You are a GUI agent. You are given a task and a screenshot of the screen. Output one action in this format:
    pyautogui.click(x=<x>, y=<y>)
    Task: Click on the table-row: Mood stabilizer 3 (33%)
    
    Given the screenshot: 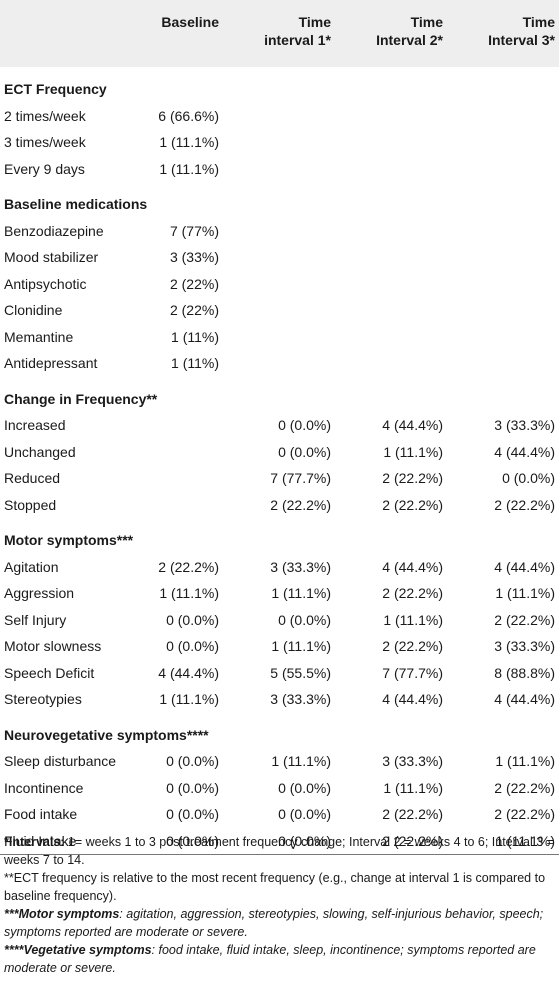 What is the action you would take?
    pyautogui.click(x=279, y=257)
    